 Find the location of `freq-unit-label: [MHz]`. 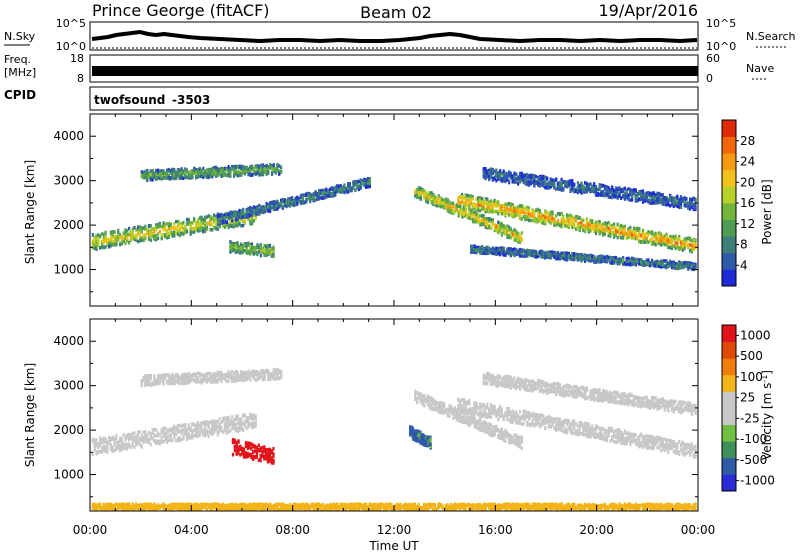

freq-unit-label: [MHz] is located at coordinates (20, 72).